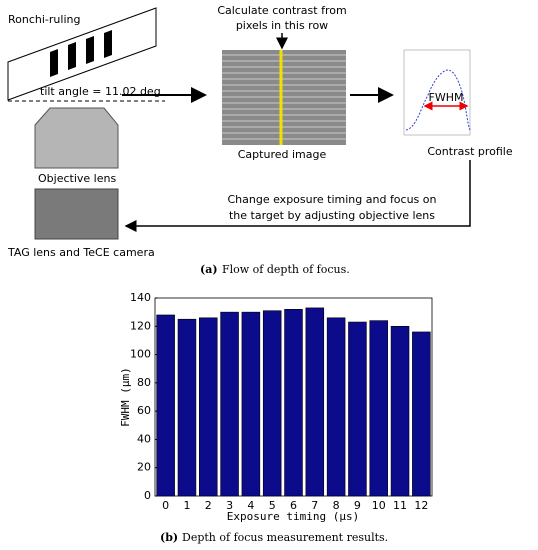  What do you see at coordinates (336, 505) in the screenshot?
I see `x-tick-label: 8` at bounding box center [336, 505].